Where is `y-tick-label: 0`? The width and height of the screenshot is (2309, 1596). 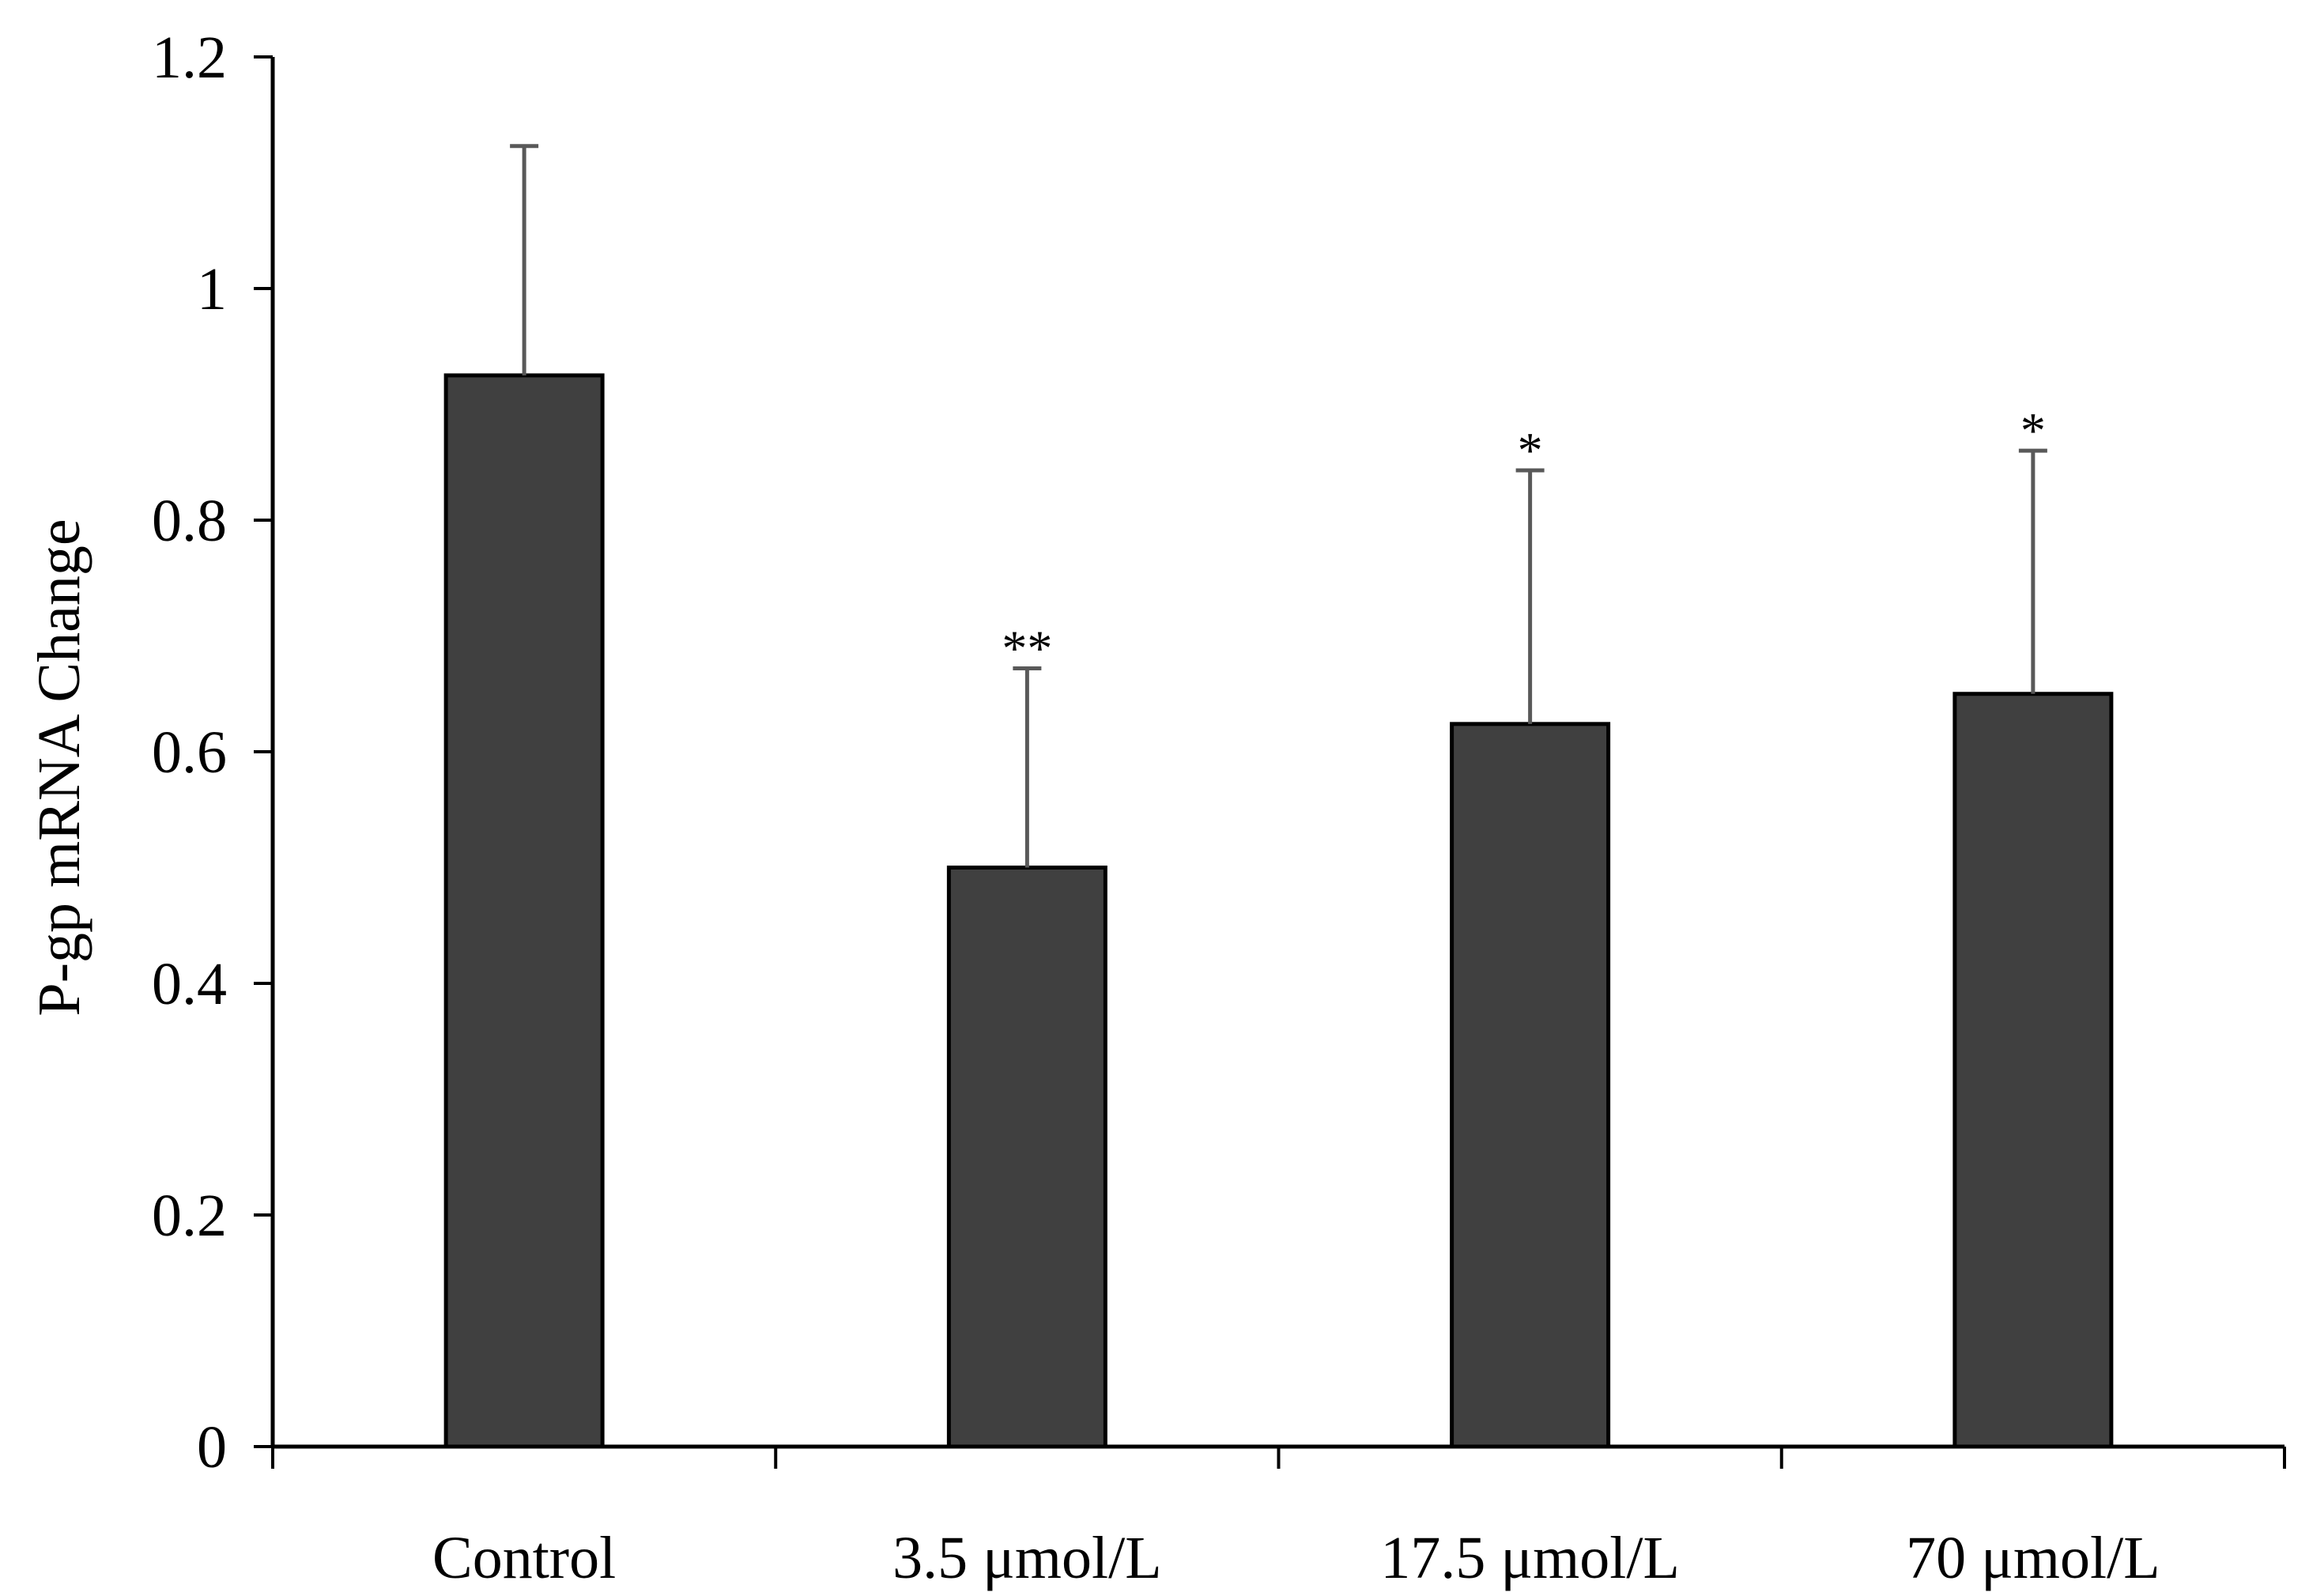 y-tick-label: 0 is located at coordinates (212, 1447).